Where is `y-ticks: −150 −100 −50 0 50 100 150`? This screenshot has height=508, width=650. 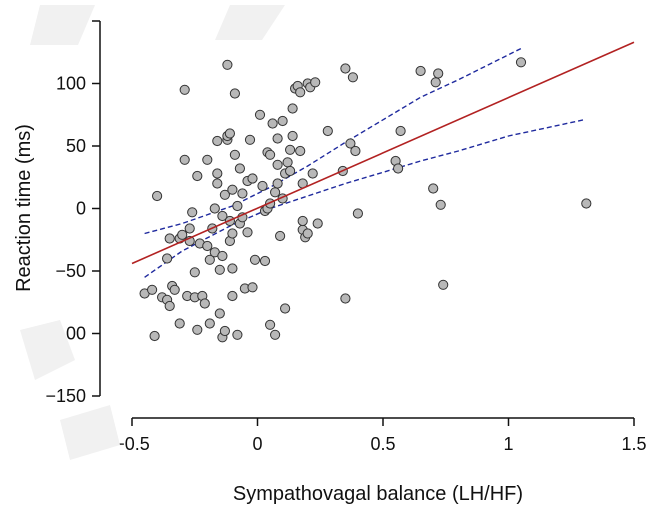 y-ticks: −150 −100 −50 0 50 100 150 is located at coordinates (72, 208).